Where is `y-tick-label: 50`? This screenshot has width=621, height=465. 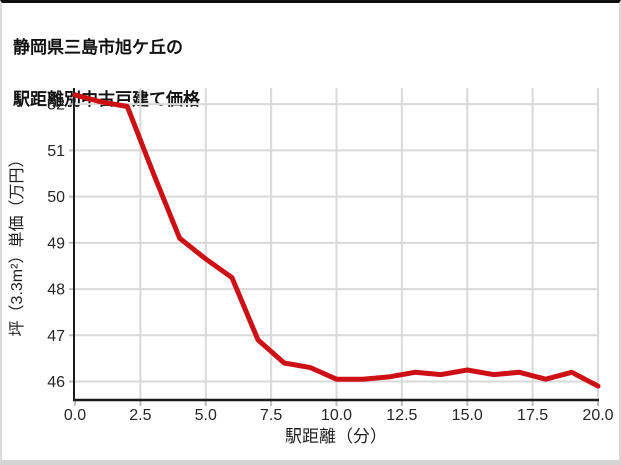 y-tick-label: 50 is located at coordinates (56, 197).